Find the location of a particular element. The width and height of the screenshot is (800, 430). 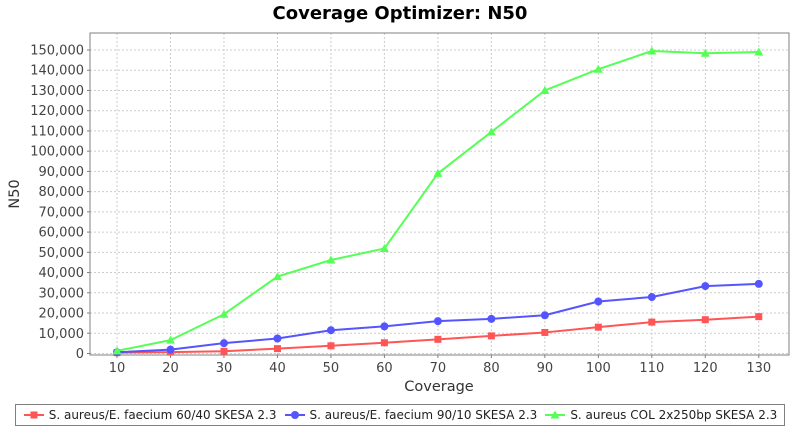

x-tick-label: 50 is located at coordinates (331, 368).